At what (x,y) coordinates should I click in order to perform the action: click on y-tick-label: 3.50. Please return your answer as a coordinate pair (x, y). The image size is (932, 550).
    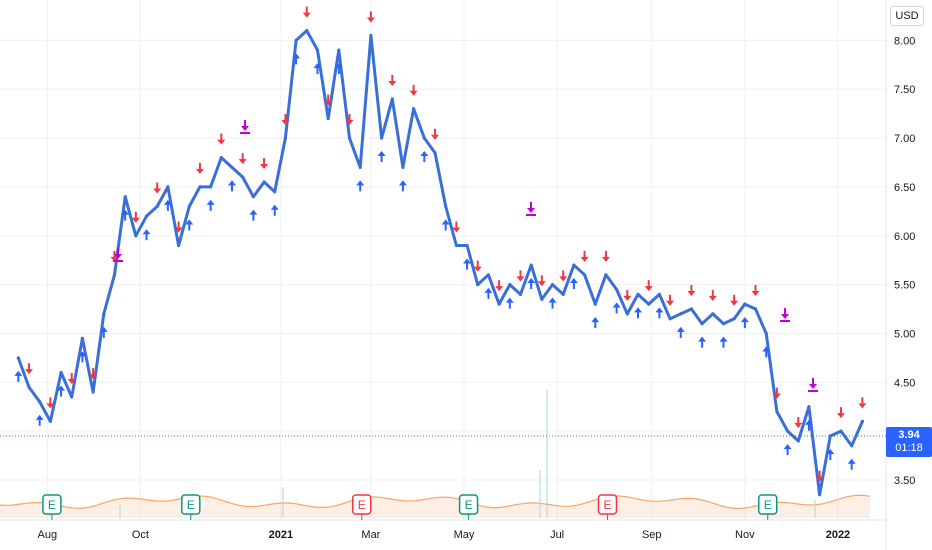
    Looking at the image, I should click on (904, 481).